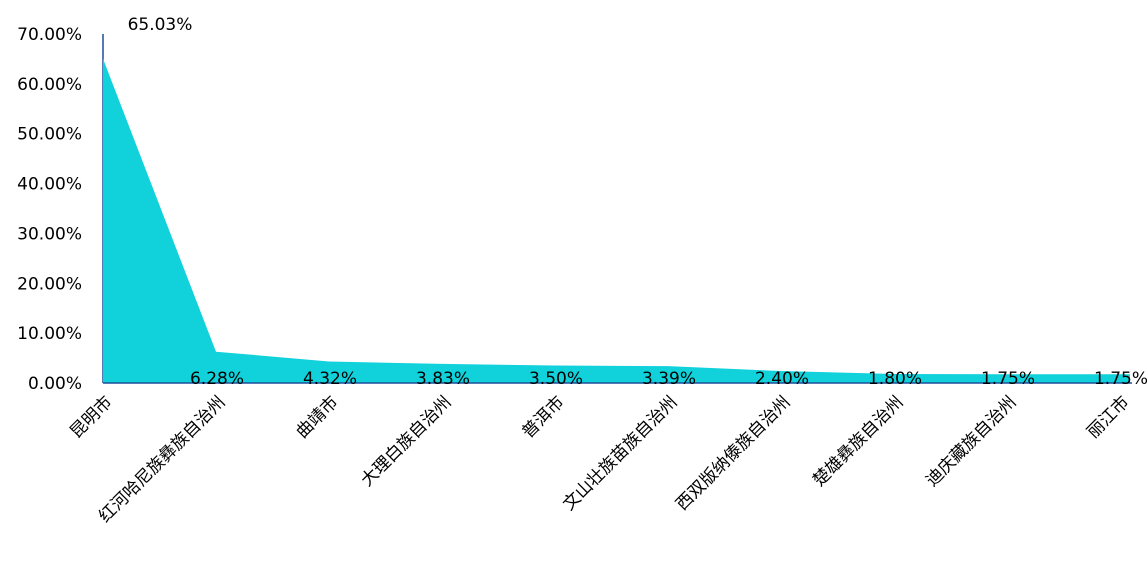  I want to click on category-label: 西双版纳傣族自治州, so click(733, 453).